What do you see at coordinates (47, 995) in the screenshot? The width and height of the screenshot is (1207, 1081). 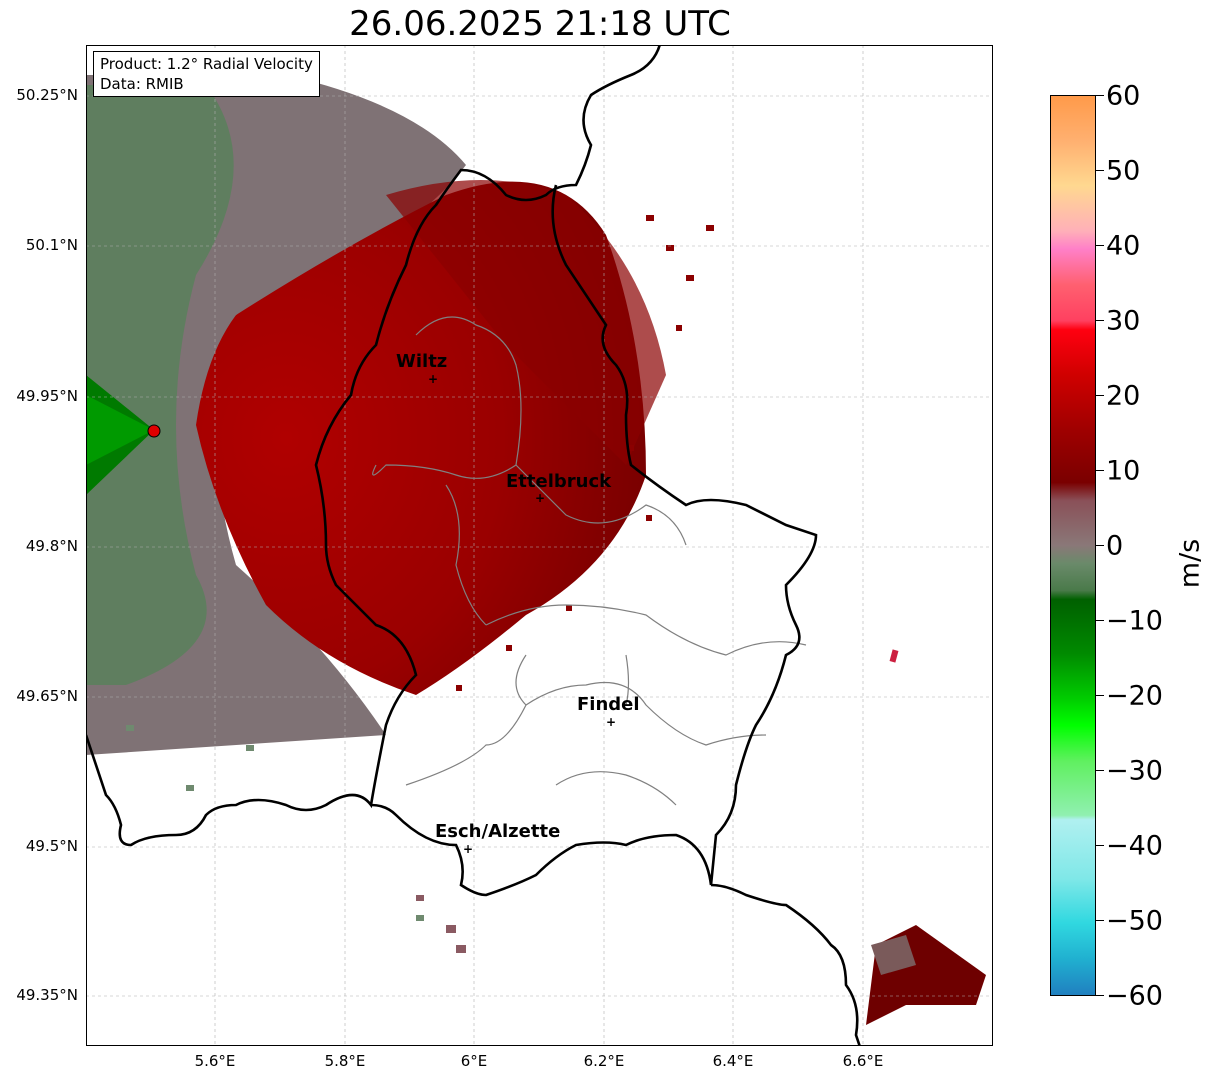 I see `lat-tick-label: 49.35°N` at bounding box center [47, 995].